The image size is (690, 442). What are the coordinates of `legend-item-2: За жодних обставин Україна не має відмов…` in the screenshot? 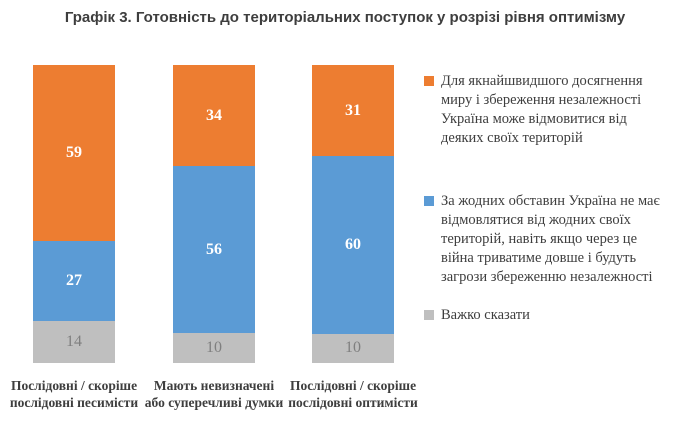 It's located at (547, 239).